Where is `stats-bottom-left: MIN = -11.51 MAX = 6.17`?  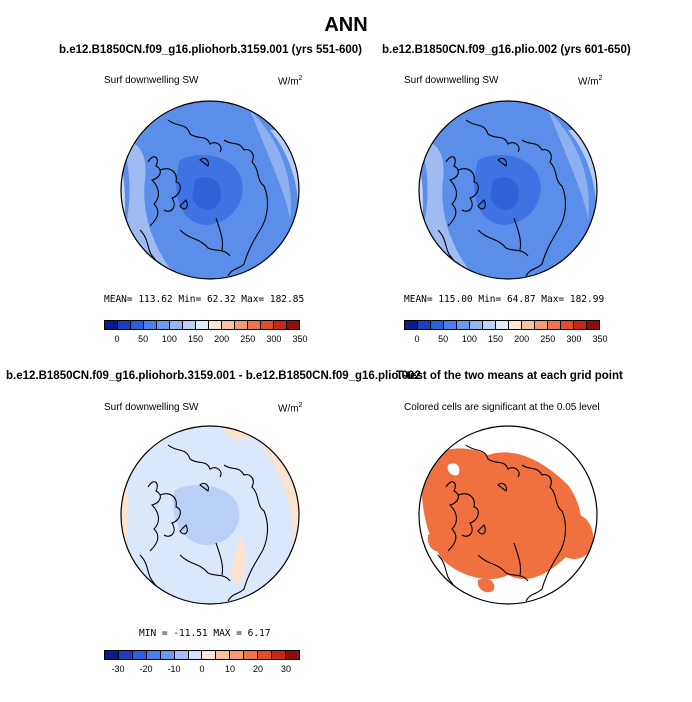 stats-bottom-left: MIN = -11.51 MAX = 6.17 is located at coordinates (205, 633).